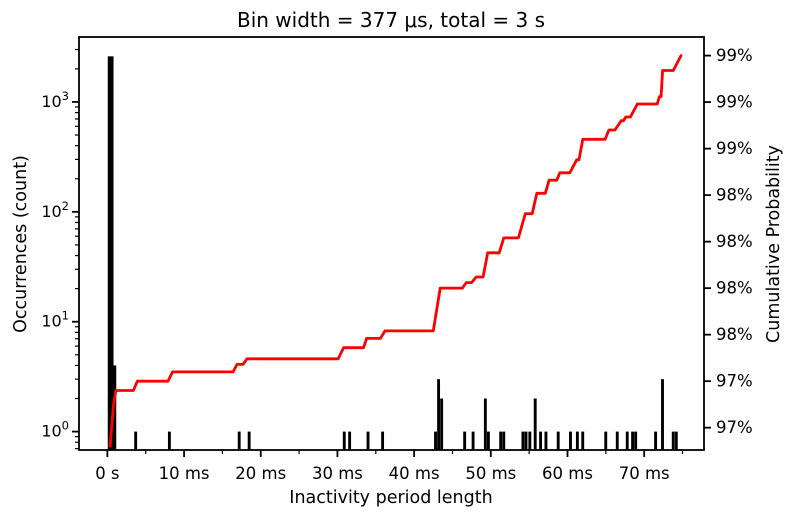  What do you see at coordinates (390, 498) in the screenshot?
I see `x-axis-label: Inactivity period length` at bounding box center [390, 498].